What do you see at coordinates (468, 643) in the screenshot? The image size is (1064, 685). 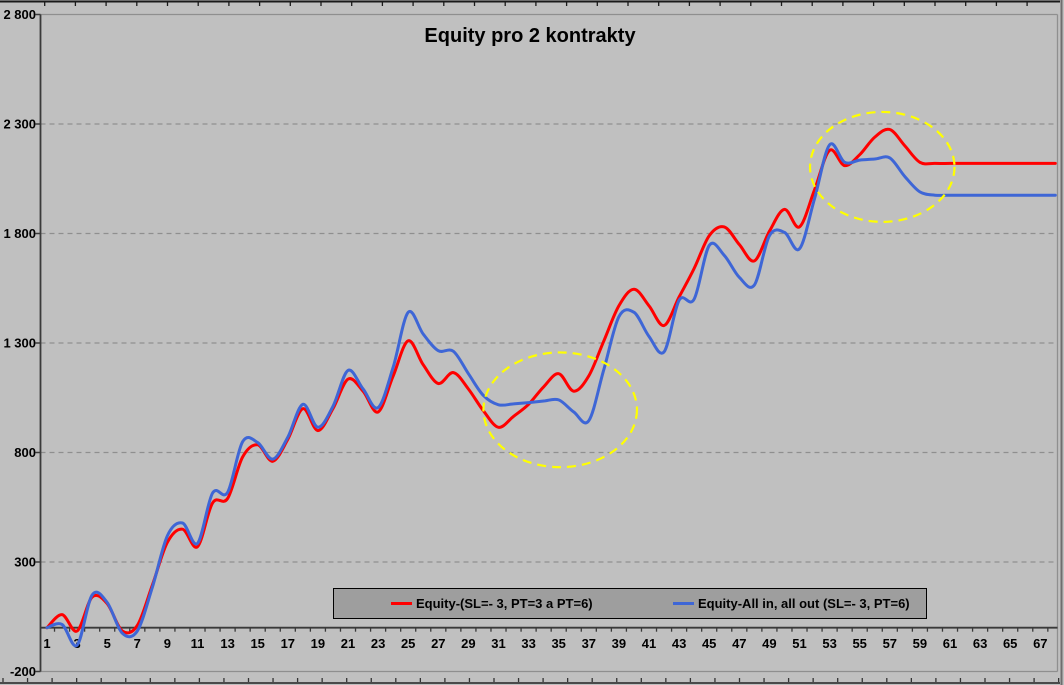 I see `x-tick-label: 29` at bounding box center [468, 643].